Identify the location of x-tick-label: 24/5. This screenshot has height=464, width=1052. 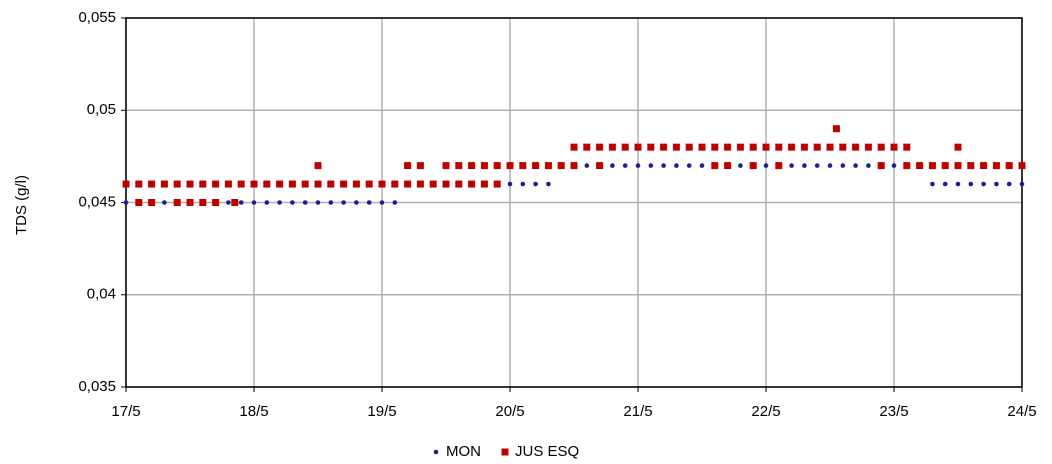
(1021, 411).